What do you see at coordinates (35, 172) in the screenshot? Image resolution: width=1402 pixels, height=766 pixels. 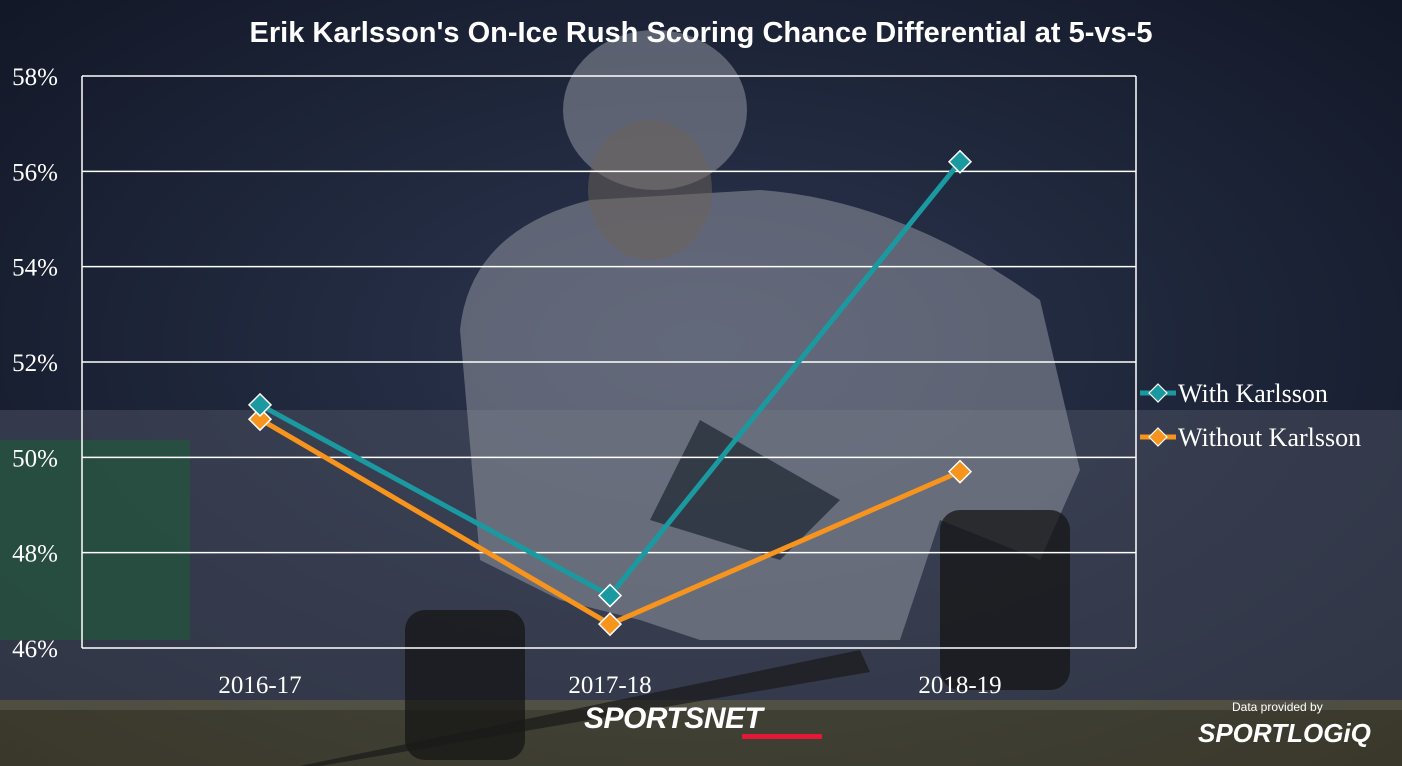 I see `y-tick-label: 56%` at bounding box center [35, 172].